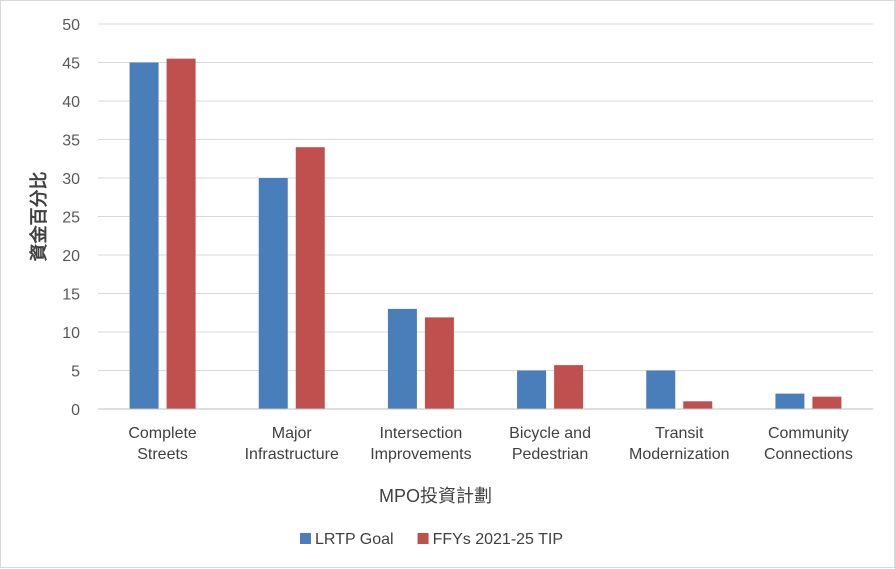 This screenshot has width=895, height=569. I want to click on x-category-label: Infrastructure, so click(292, 454).